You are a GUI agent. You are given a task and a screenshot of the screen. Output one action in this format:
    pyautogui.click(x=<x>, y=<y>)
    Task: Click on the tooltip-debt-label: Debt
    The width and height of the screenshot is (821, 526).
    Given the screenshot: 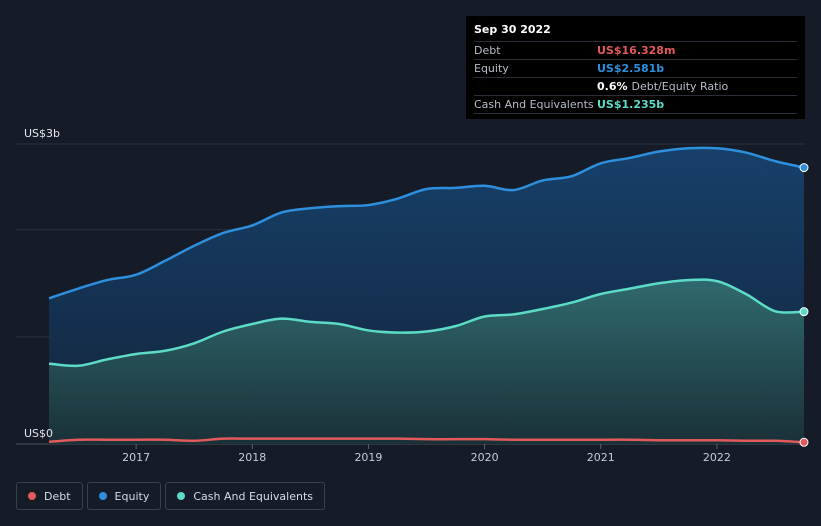 What is the action you would take?
    pyautogui.click(x=487, y=50)
    